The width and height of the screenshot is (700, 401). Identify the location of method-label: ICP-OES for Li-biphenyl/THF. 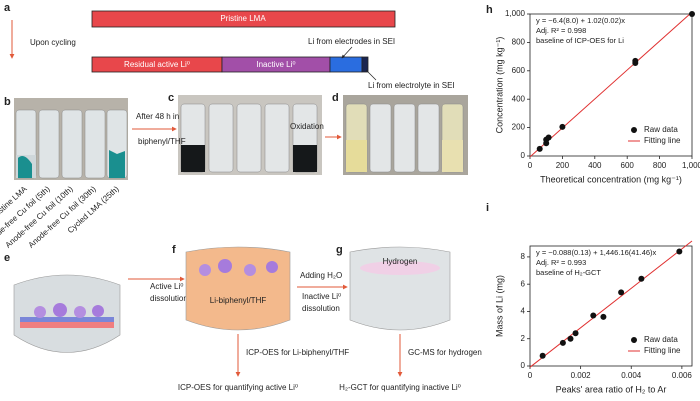
(297, 352).